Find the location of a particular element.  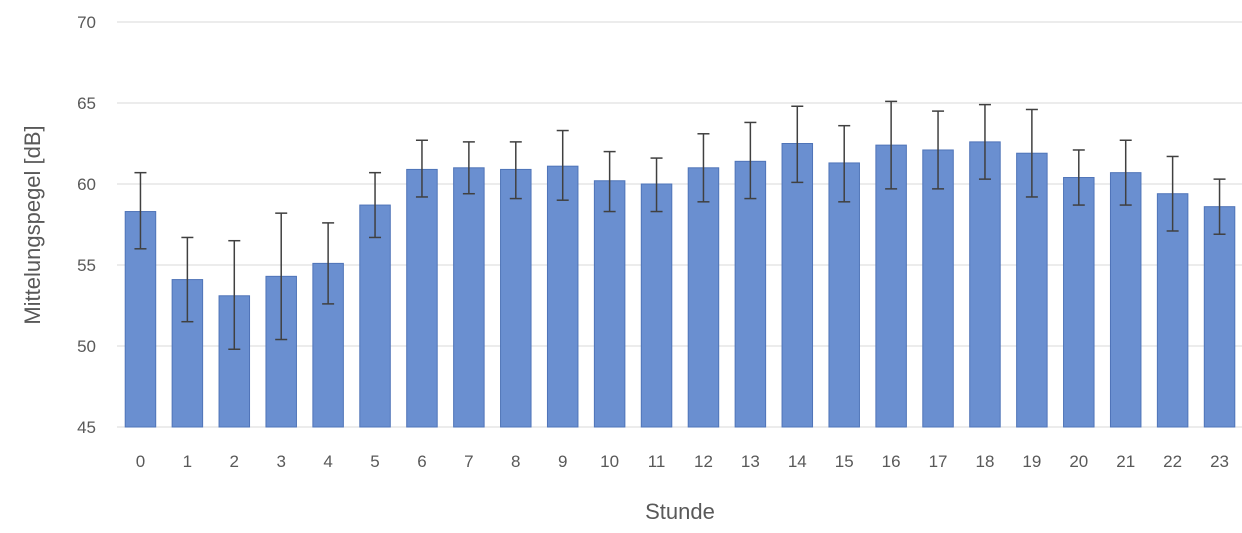

x-tick-label: 11 is located at coordinates (657, 461).